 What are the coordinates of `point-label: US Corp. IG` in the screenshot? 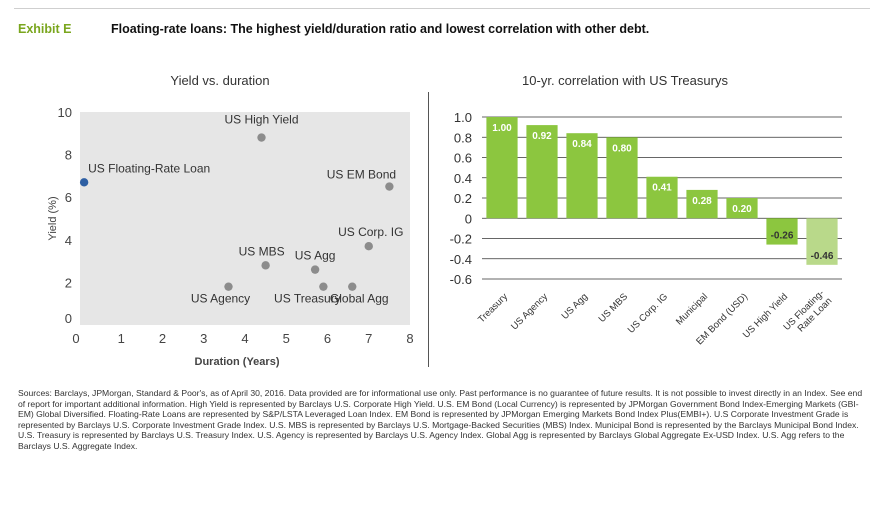 It's located at (370, 232).